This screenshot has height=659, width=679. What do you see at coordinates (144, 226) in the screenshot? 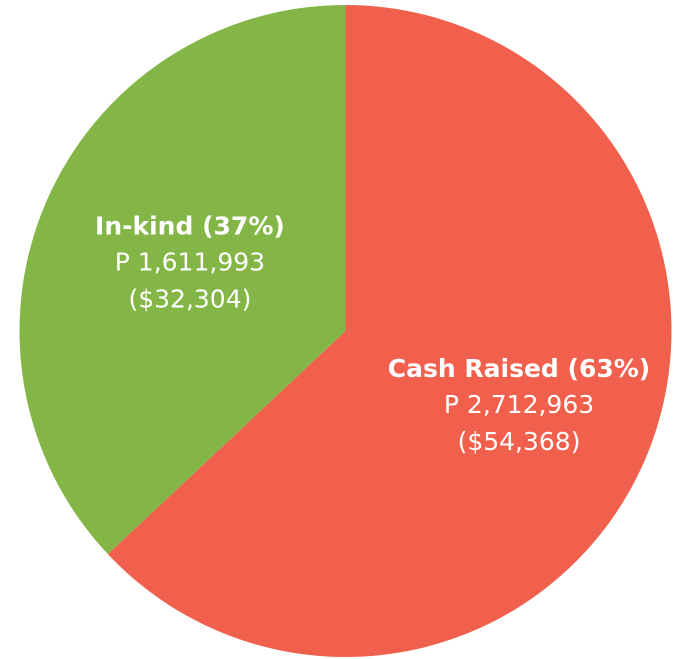
I see `category-label: In-kind` at bounding box center [144, 226].